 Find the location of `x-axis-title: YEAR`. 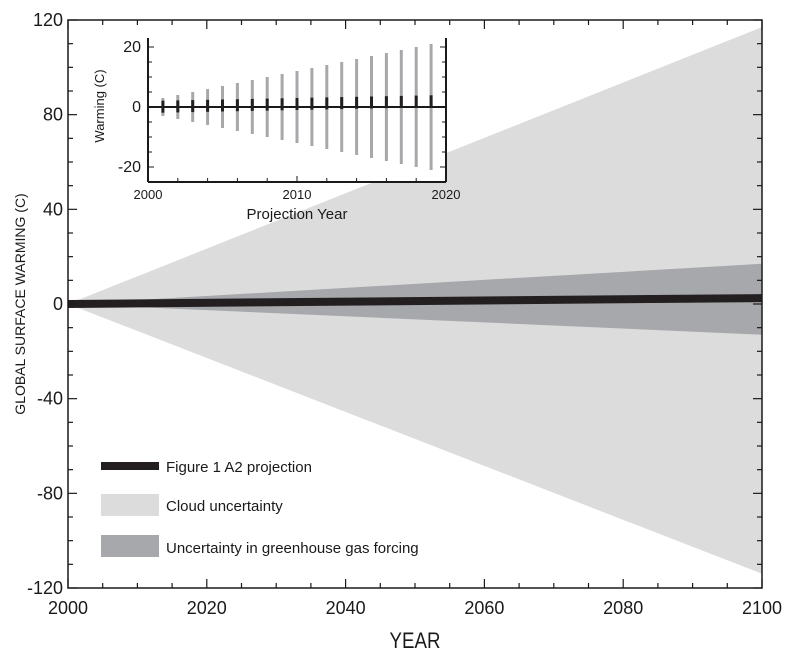

x-axis-title: YEAR is located at coordinates (415, 642).